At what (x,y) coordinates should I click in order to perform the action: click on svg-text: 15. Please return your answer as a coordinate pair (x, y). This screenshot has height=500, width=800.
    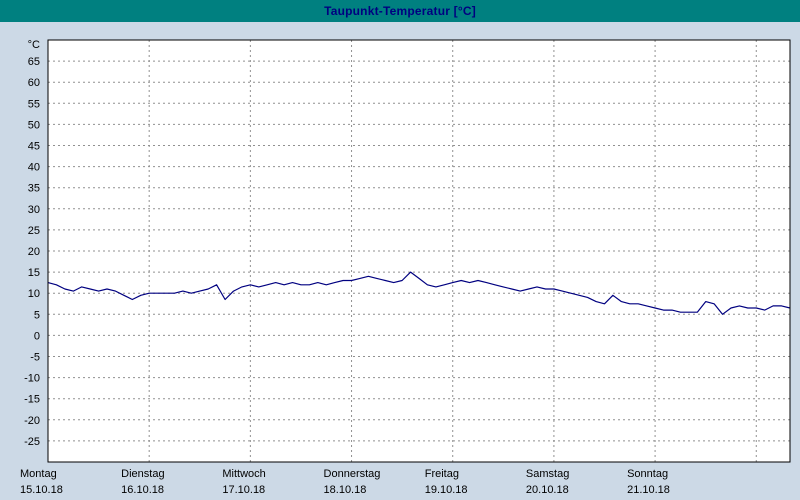
    Looking at the image, I should click on (34, 273).